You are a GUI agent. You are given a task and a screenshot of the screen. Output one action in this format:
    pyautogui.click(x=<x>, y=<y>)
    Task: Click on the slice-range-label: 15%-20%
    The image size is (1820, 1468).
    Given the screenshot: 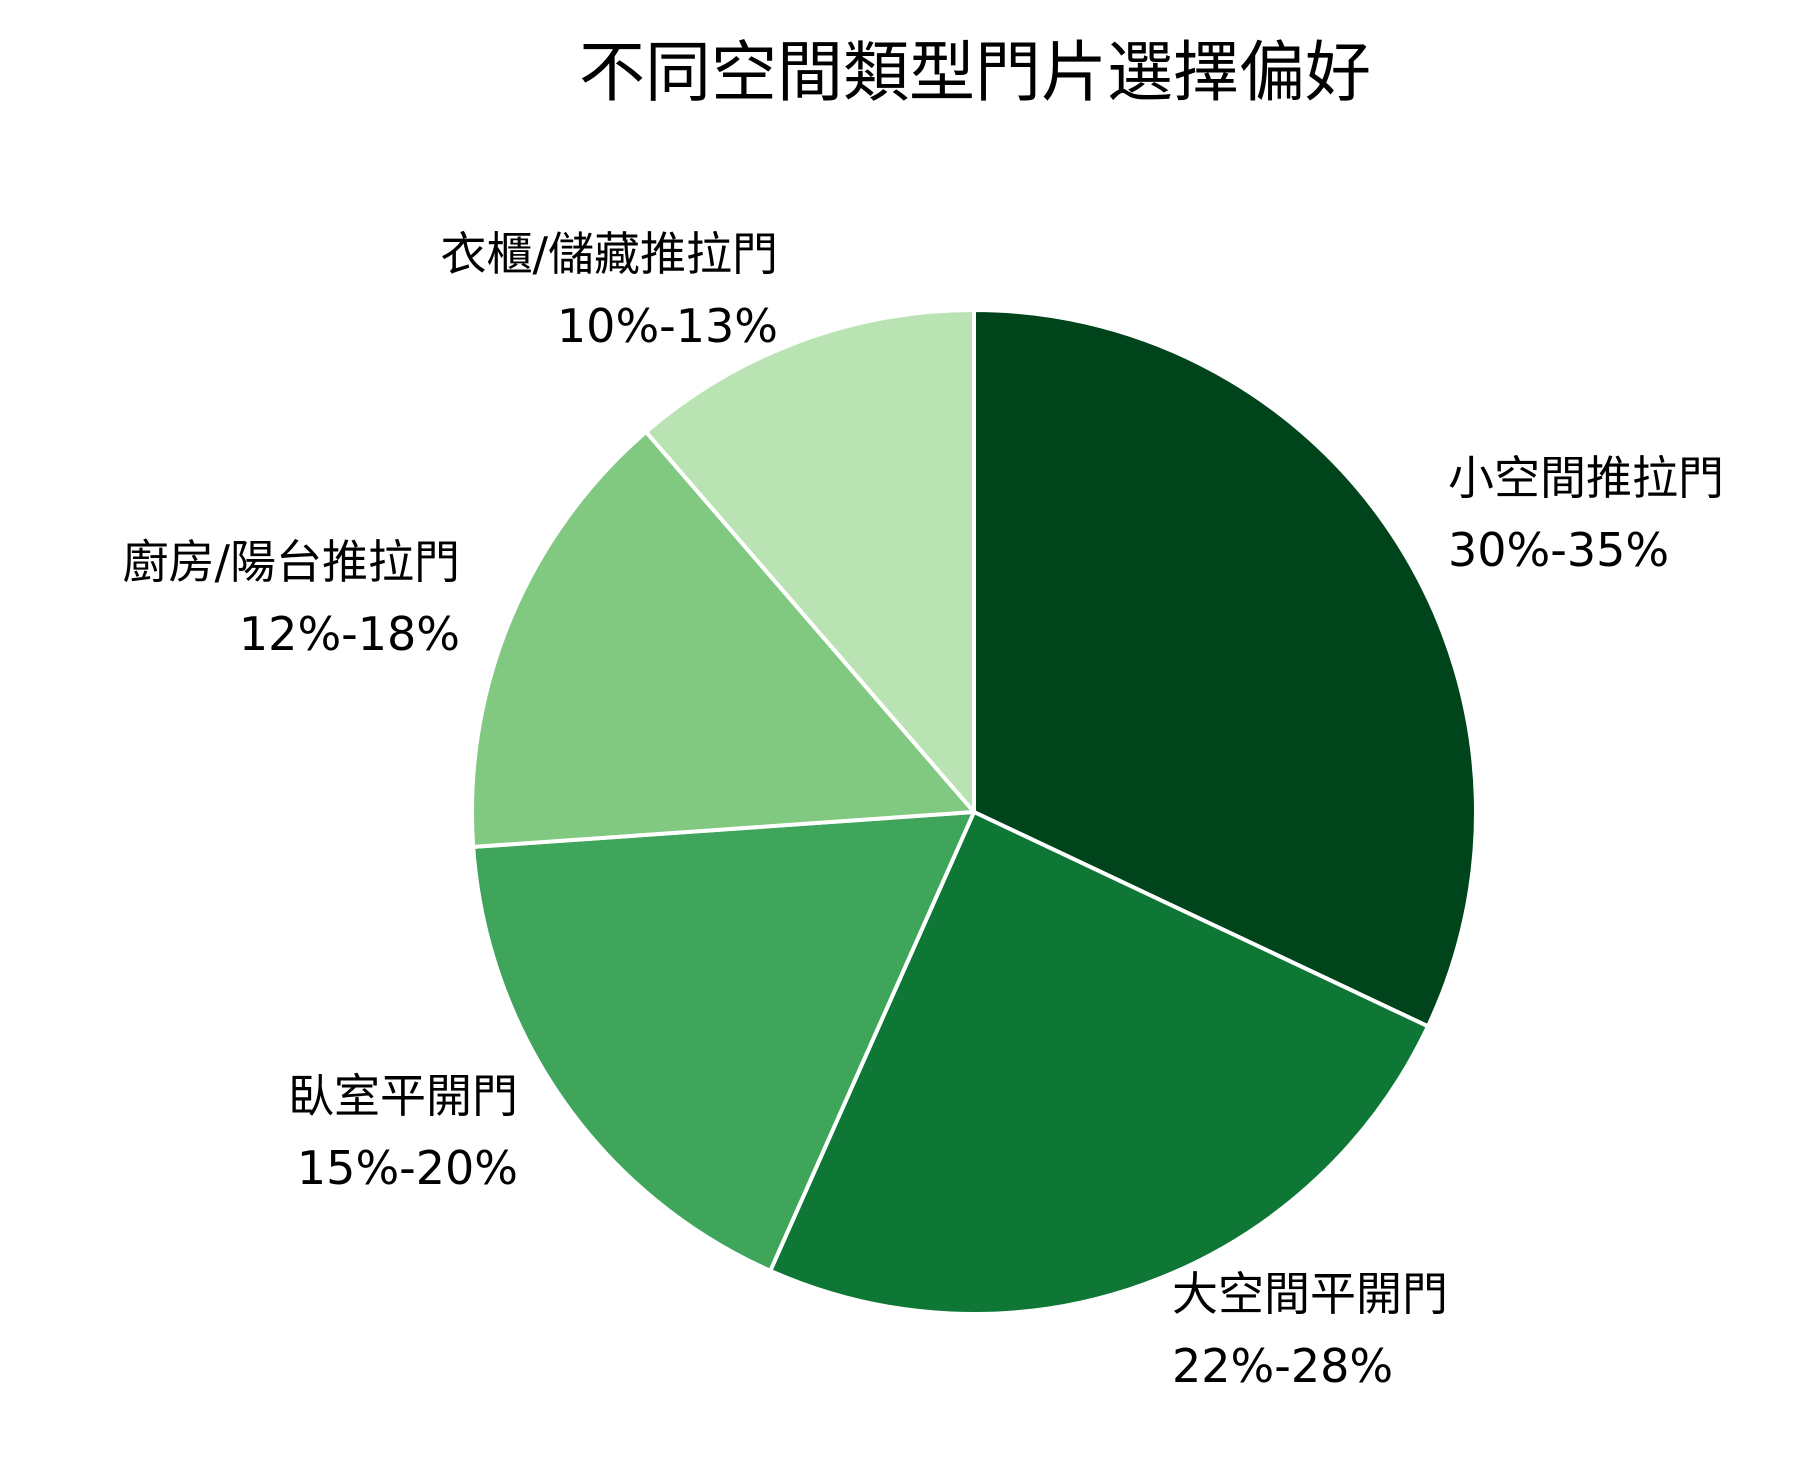 What is the action you would take?
    pyautogui.click(x=407, y=1168)
    